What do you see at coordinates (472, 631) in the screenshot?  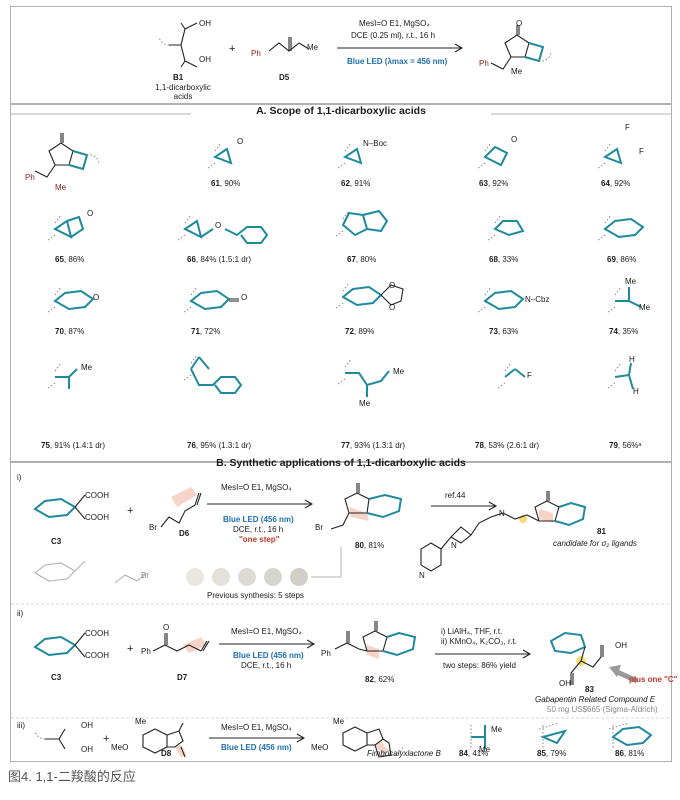 I see `ii-step1: i) LiAlH₄, THF, r.t.` at bounding box center [472, 631].